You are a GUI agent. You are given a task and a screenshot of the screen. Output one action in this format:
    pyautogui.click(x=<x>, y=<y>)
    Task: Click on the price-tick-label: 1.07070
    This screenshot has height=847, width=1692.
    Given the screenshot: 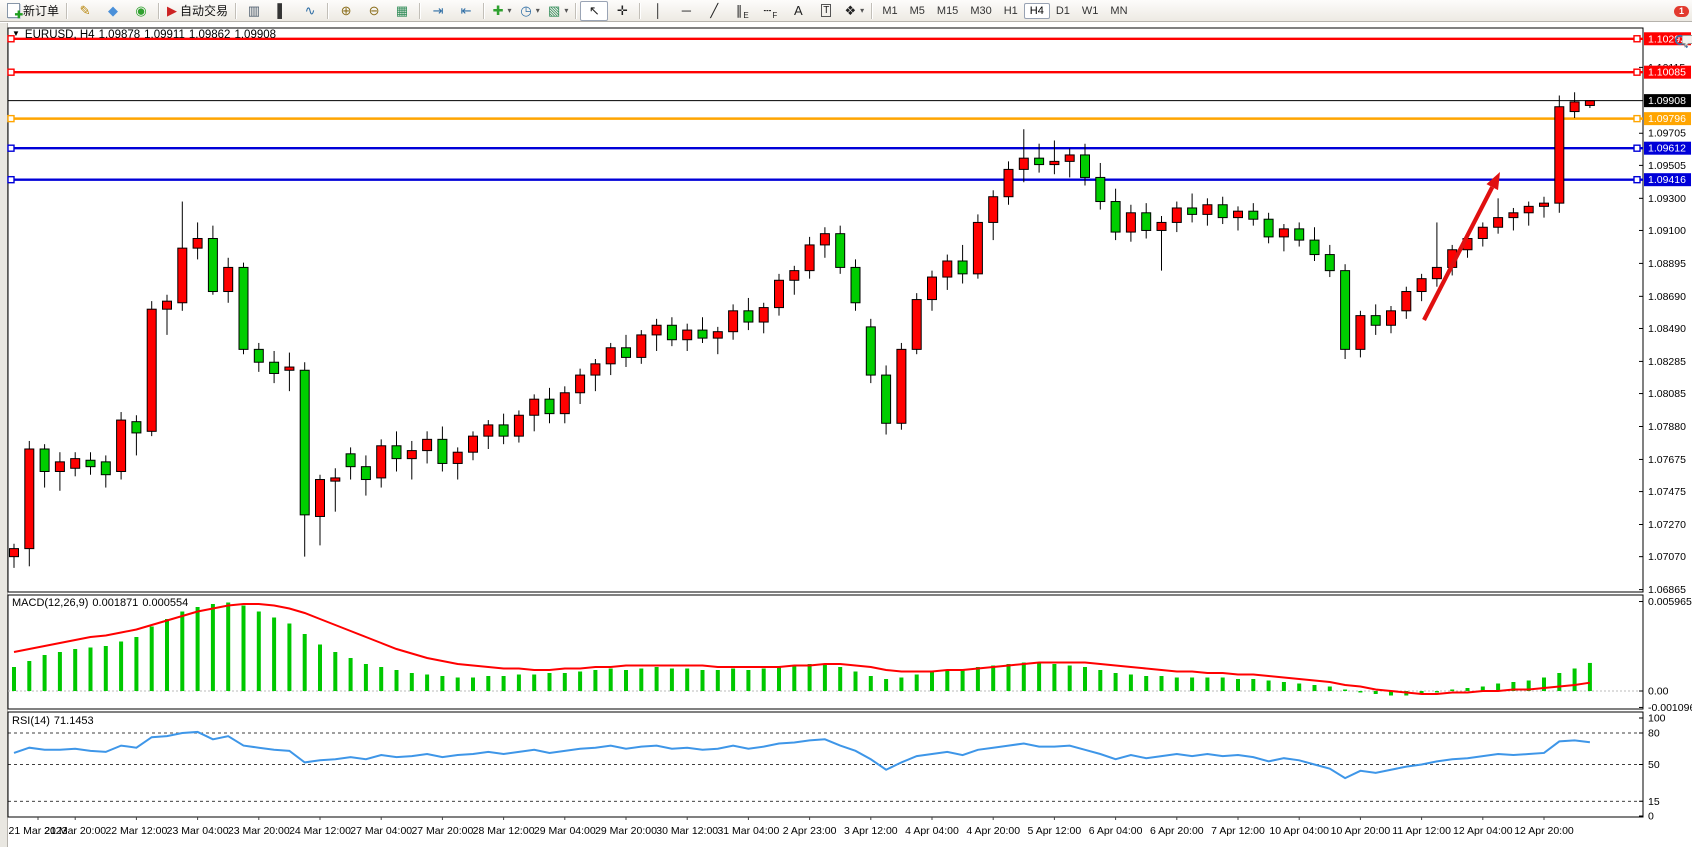 What is the action you would take?
    pyautogui.click(x=1667, y=557)
    